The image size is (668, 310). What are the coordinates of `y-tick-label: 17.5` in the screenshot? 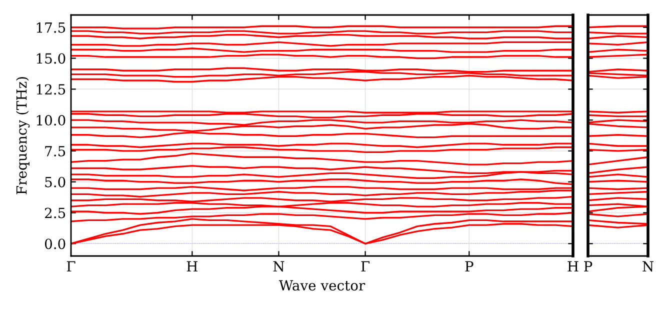 It's located at (51, 27).